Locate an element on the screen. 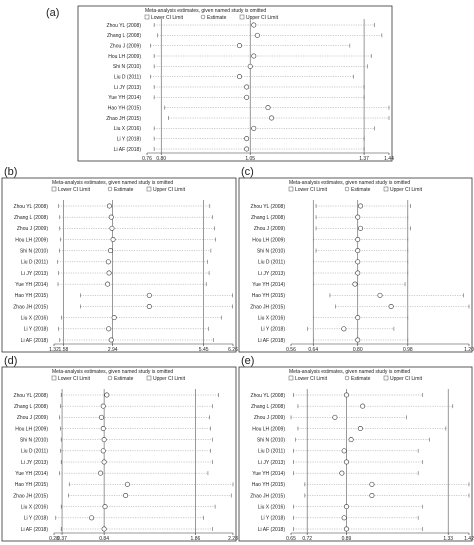 The width and height of the screenshot is (474, 545). panel-label: (e) is located at coordinates (247, 361).